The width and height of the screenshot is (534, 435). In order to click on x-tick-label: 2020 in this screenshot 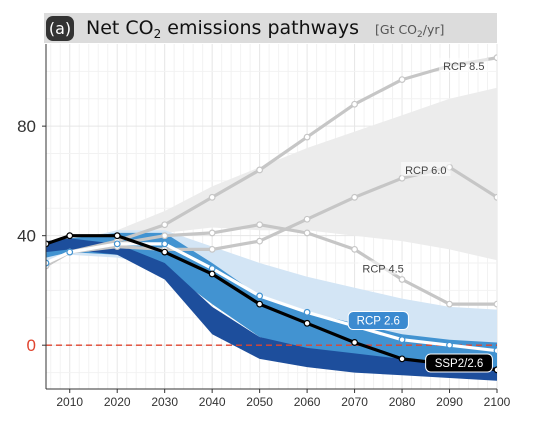, I will do `click(117, 402)`.